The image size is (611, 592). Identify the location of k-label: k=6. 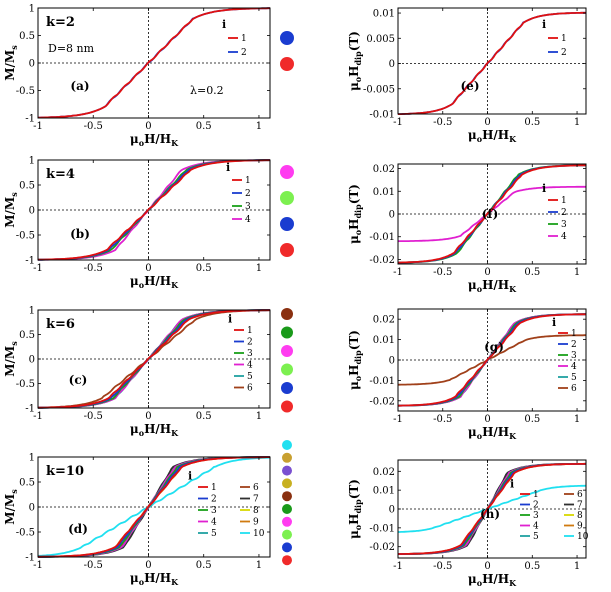
(60, 324).